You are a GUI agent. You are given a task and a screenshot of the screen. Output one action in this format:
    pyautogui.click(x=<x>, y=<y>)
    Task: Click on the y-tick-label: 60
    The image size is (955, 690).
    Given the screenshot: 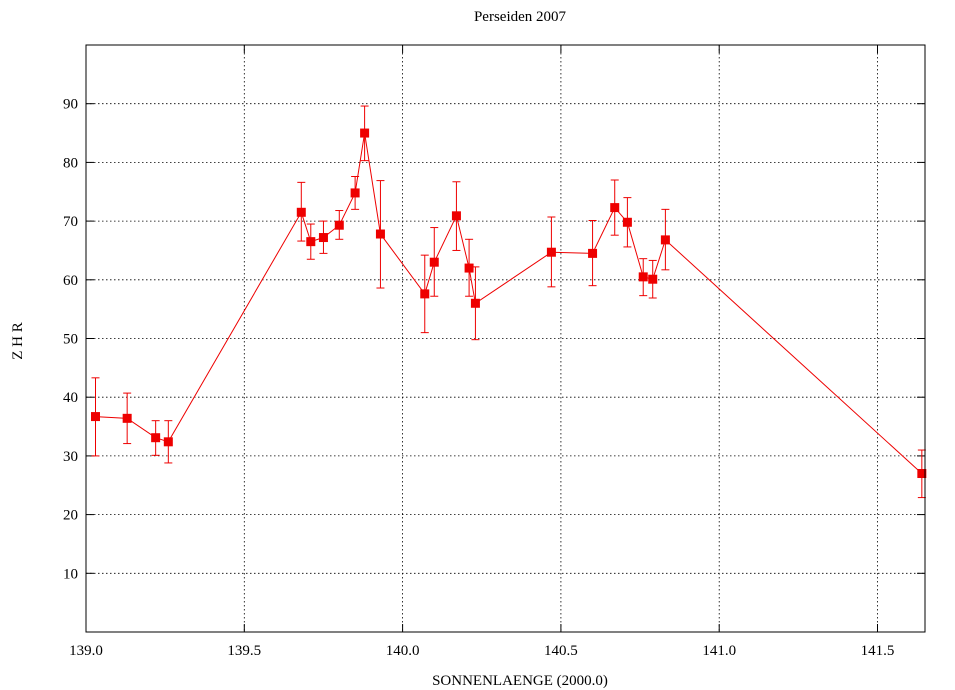 What is the action you would take?
    pyautogui.click(x=70, y=281)
    